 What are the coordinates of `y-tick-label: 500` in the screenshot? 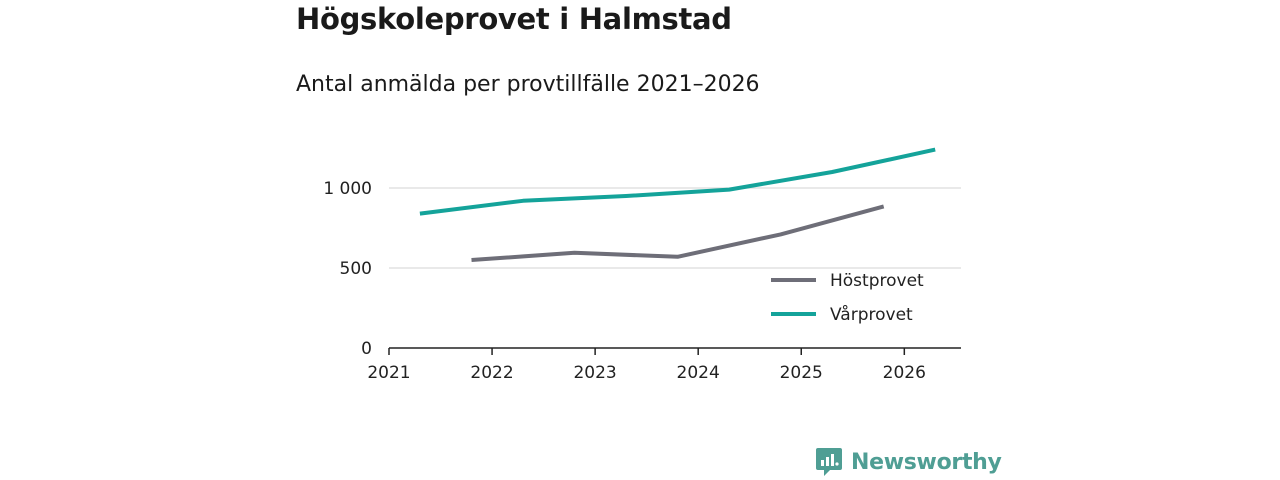 It's located at (356, 269).